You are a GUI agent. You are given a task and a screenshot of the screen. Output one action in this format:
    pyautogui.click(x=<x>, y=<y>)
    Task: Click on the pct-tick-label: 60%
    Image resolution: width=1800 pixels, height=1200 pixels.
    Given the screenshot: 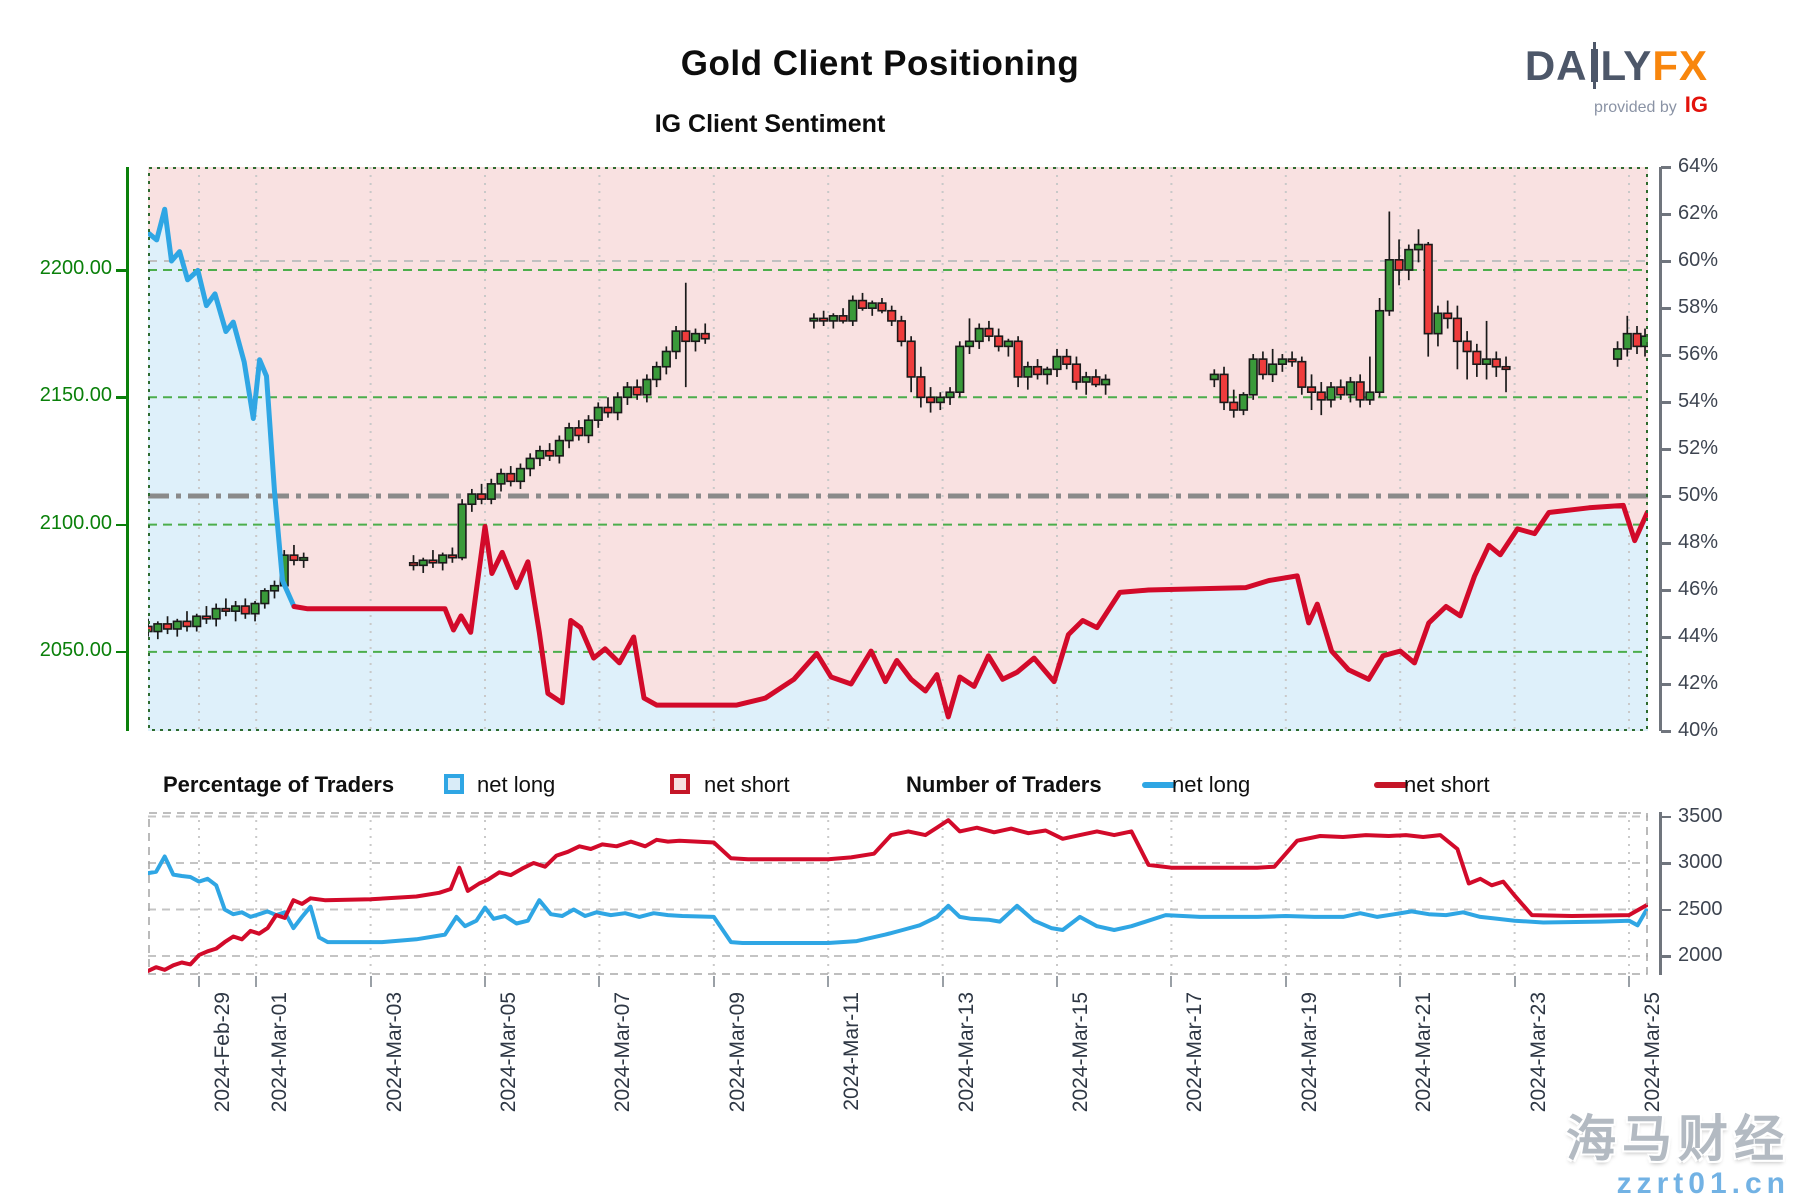 What is the action you would take?
    pyautogui.click(x=1698, y=260)
    